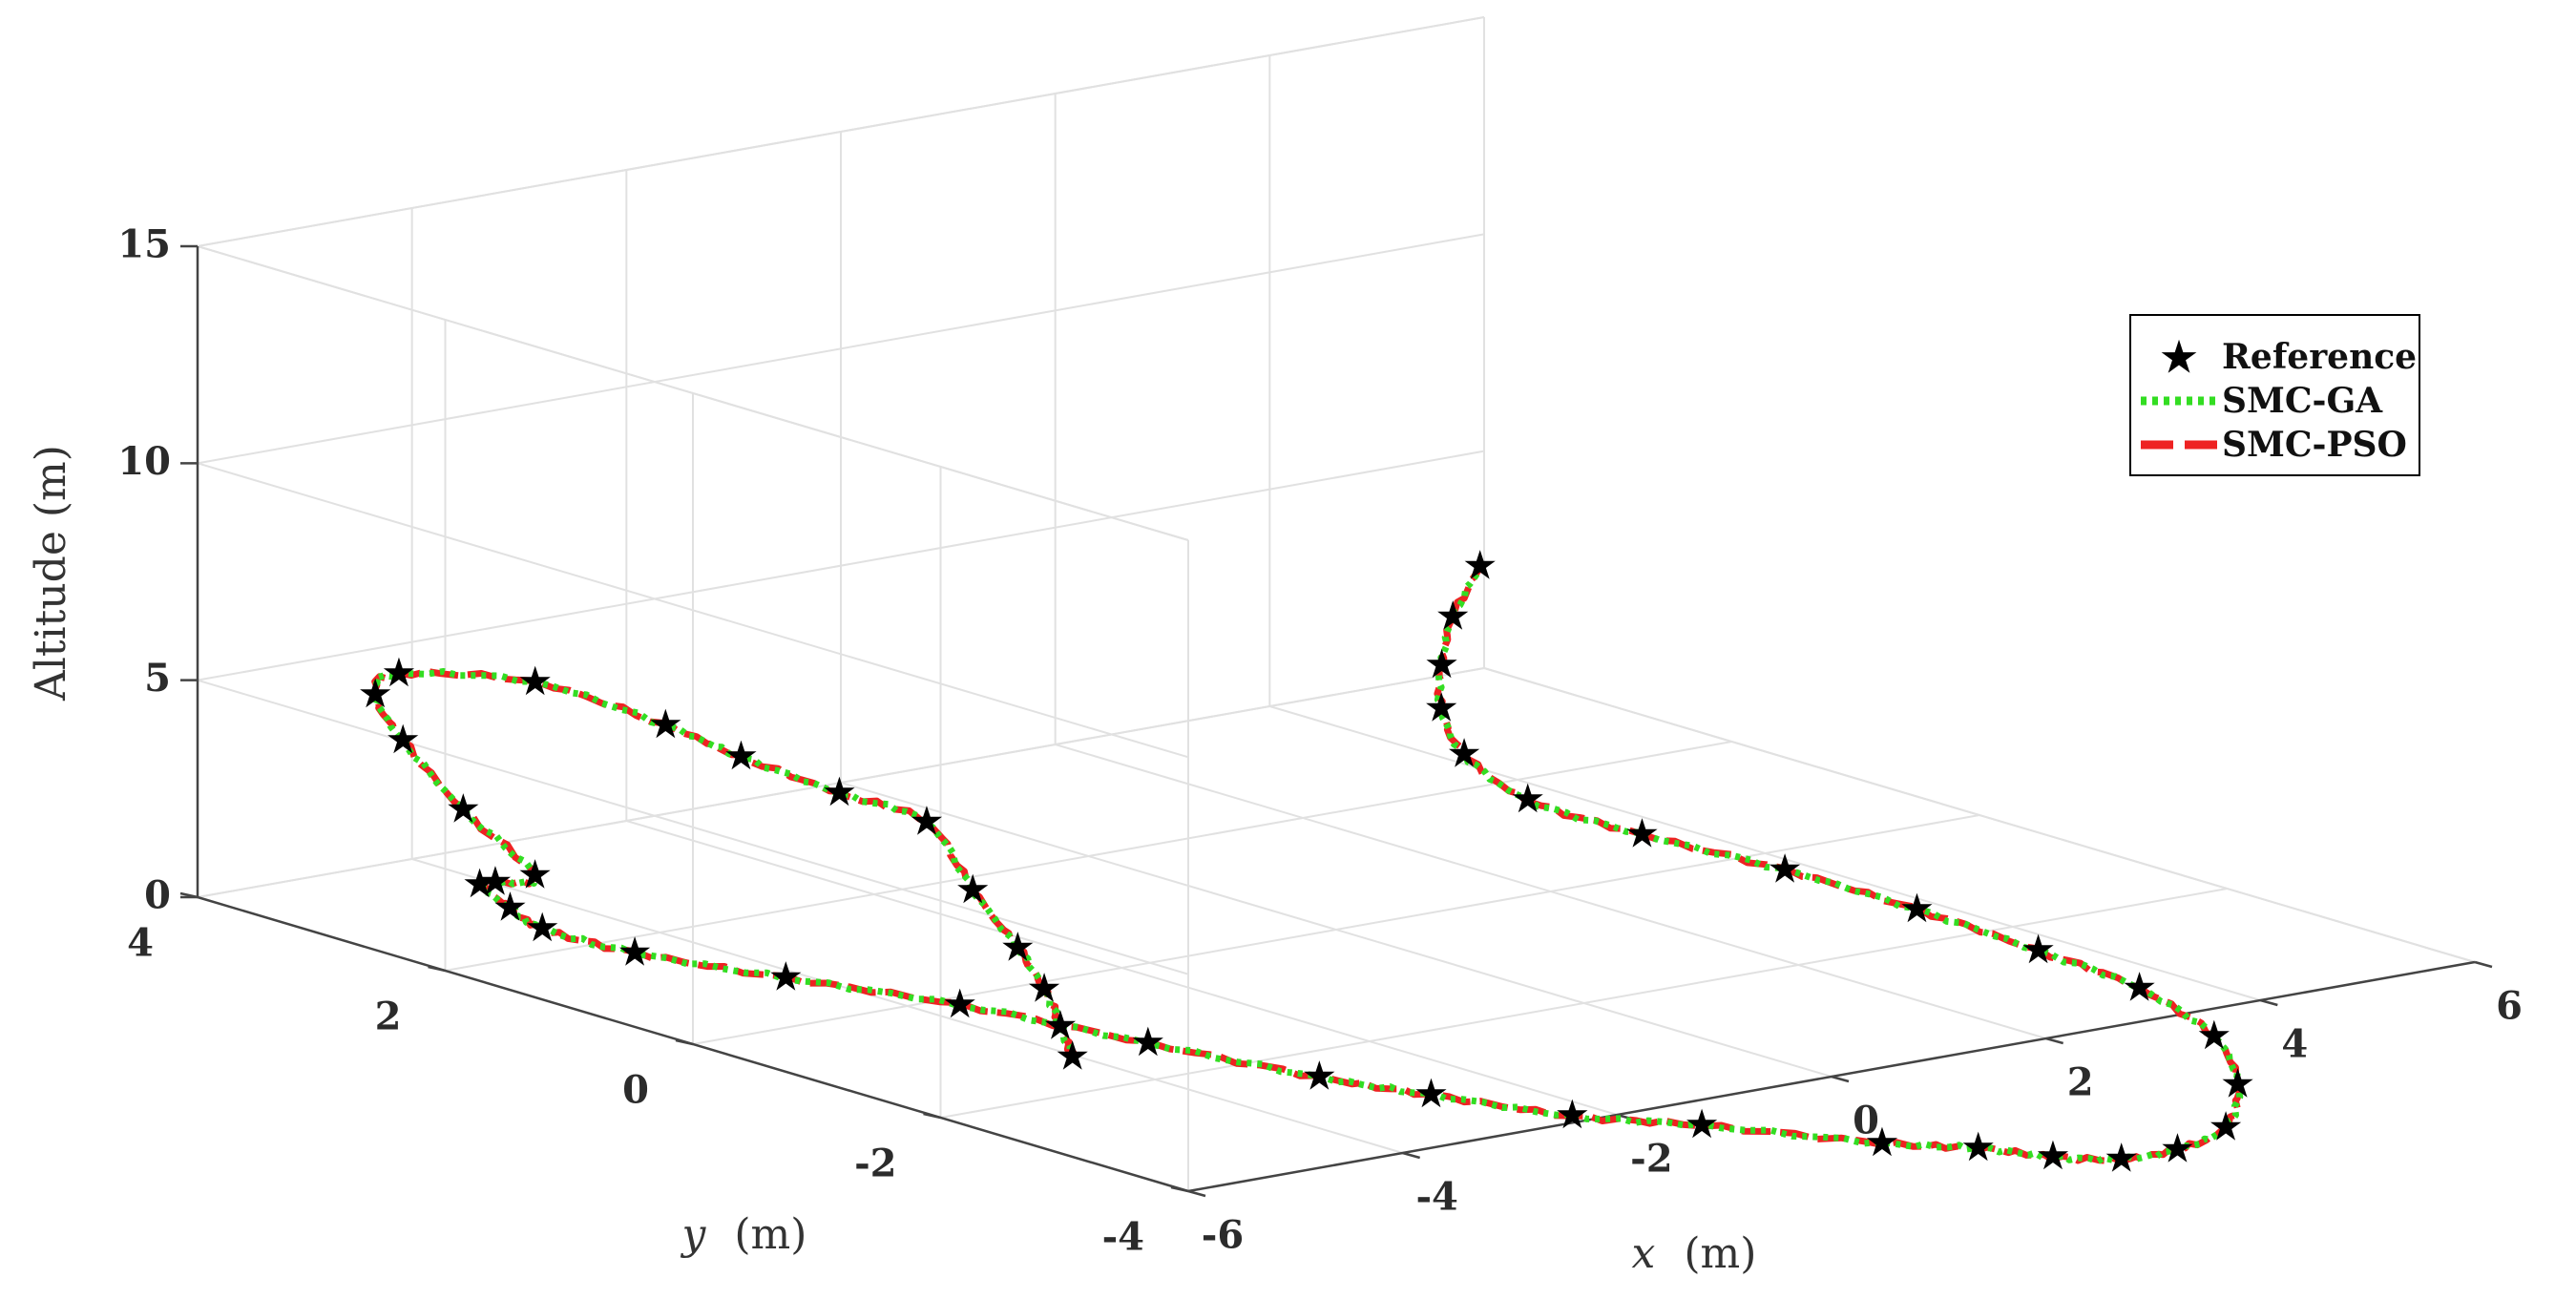 The width and height of the screenshot is (2576, 1299). What do you see at coordinates (1123, 1237) in the screenshot?
I see `y-tick-label: -4` at bounding box center [1123, 1237].